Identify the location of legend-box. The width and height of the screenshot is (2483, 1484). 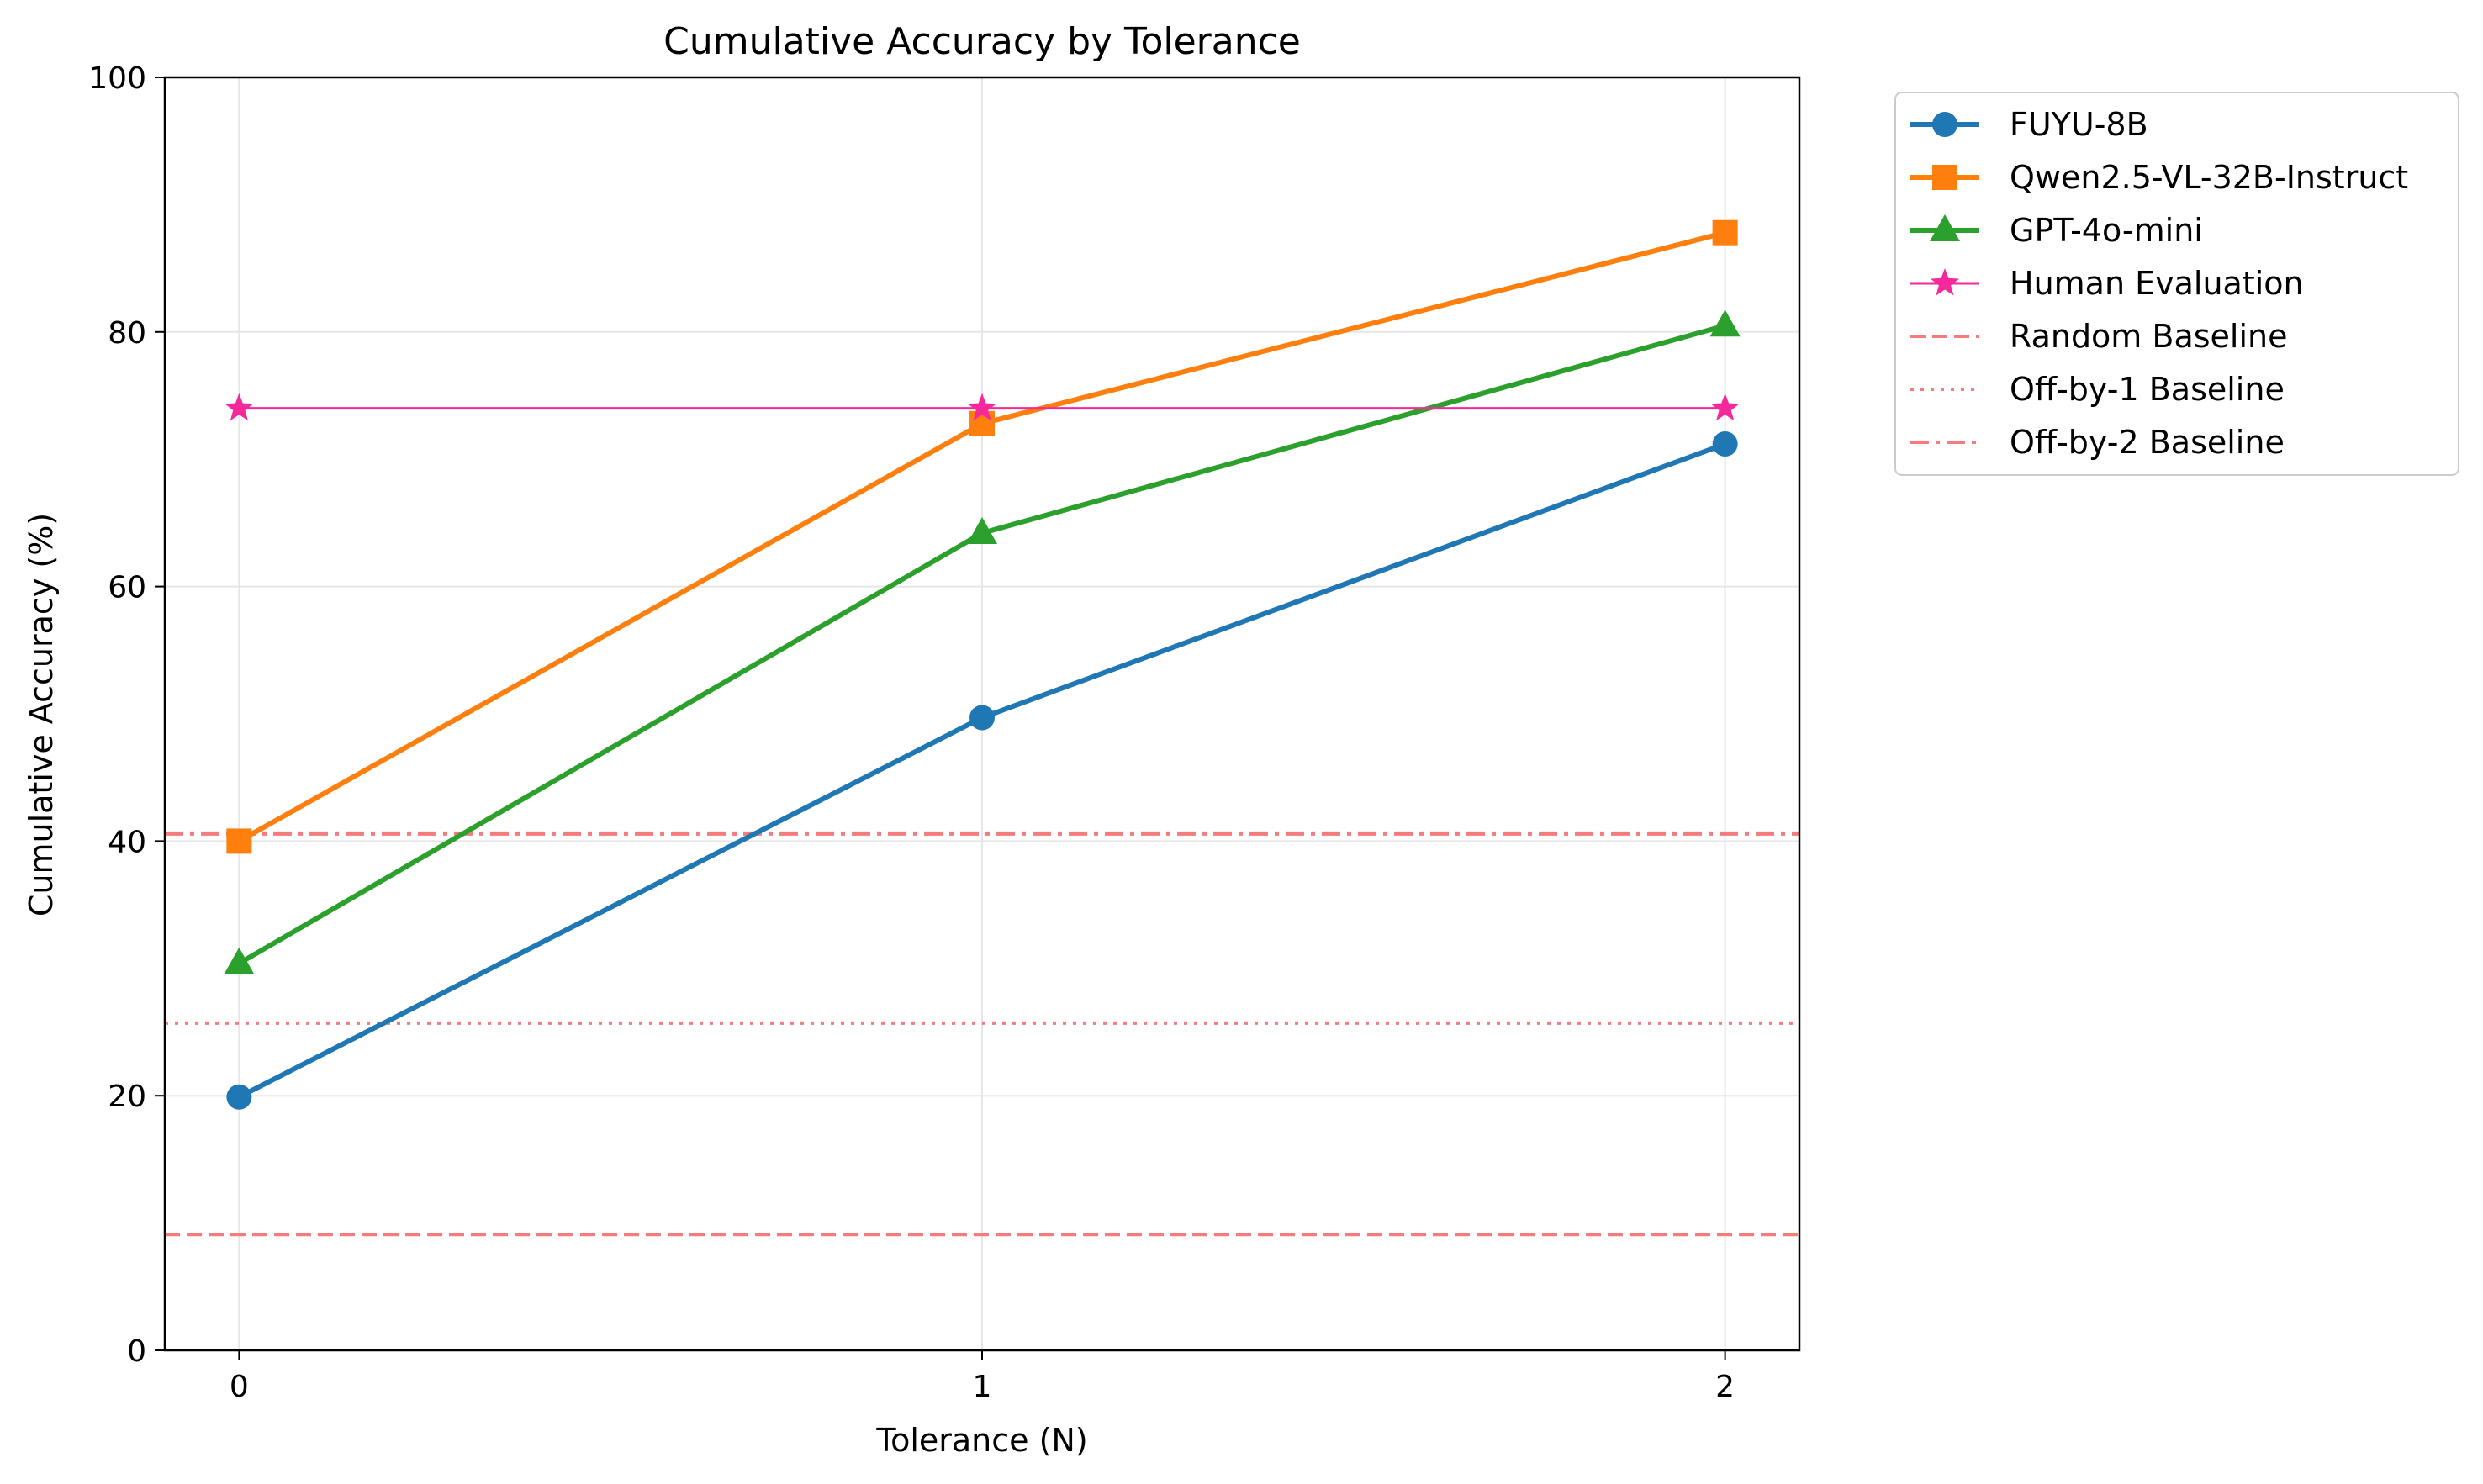
(2176, 284).